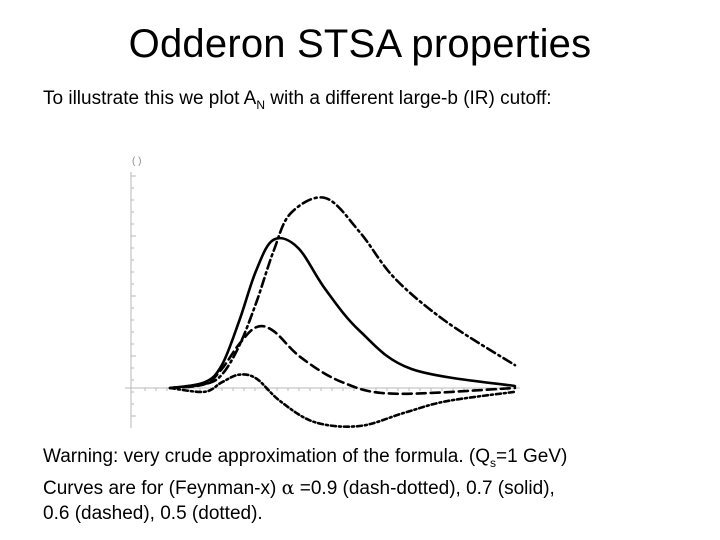  What do you see at coordinates (360, 44) in the screenshot?
I see `slide-title: Odderon STSA properties` at bounding box center [360, 44].